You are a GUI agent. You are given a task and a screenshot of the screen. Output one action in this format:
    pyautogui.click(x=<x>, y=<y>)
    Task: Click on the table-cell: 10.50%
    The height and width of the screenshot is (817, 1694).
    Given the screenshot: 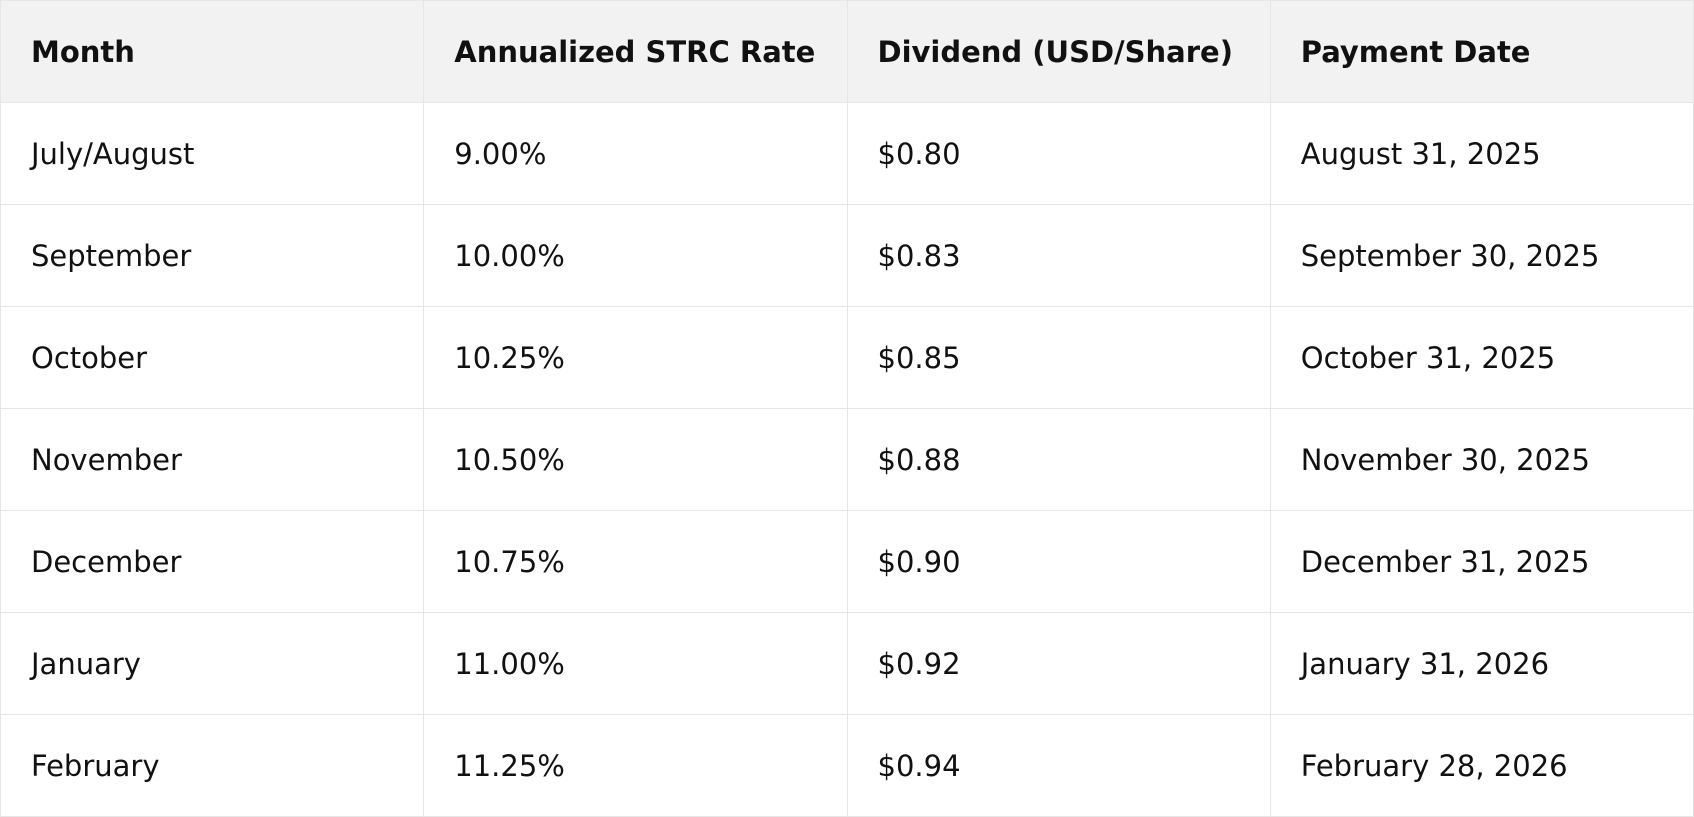 What is the action you would take?
    pyautogui.click(x=635, y=459)
    